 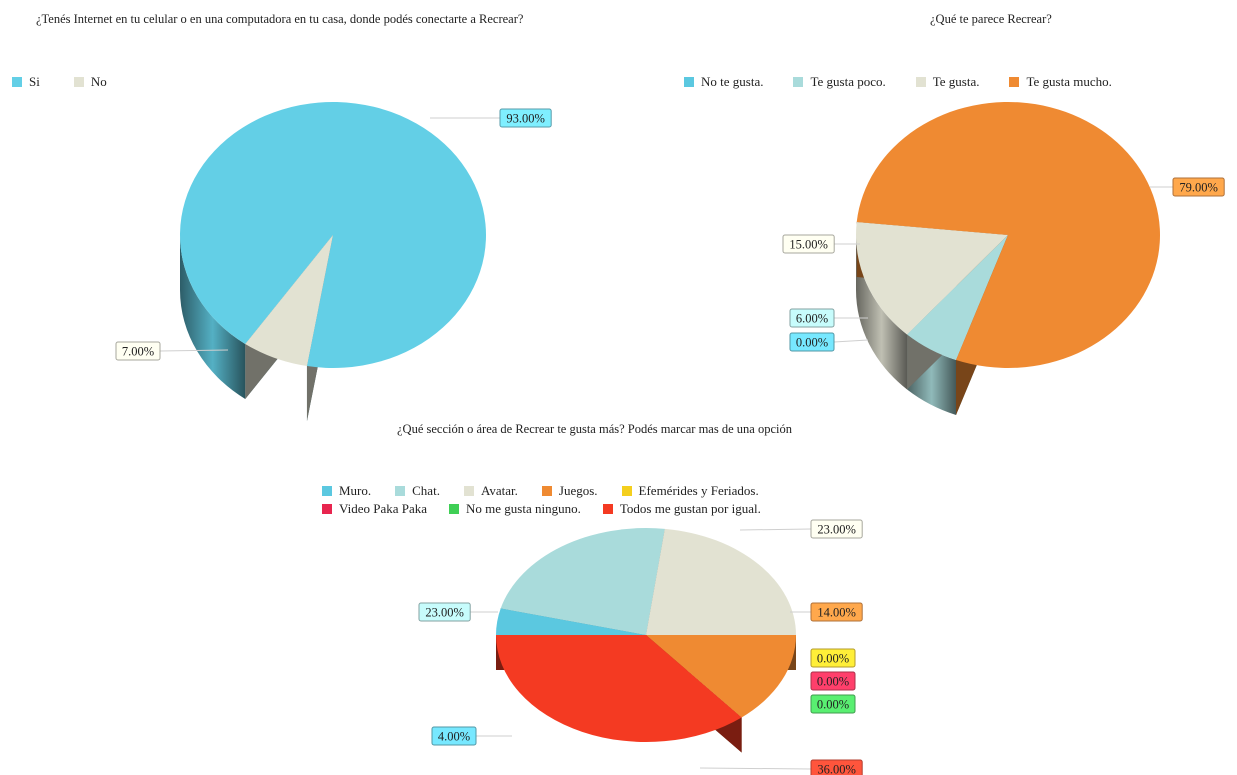 I want to click on chart3-legend-label-2: Avatar., so click(x=499, y=490).